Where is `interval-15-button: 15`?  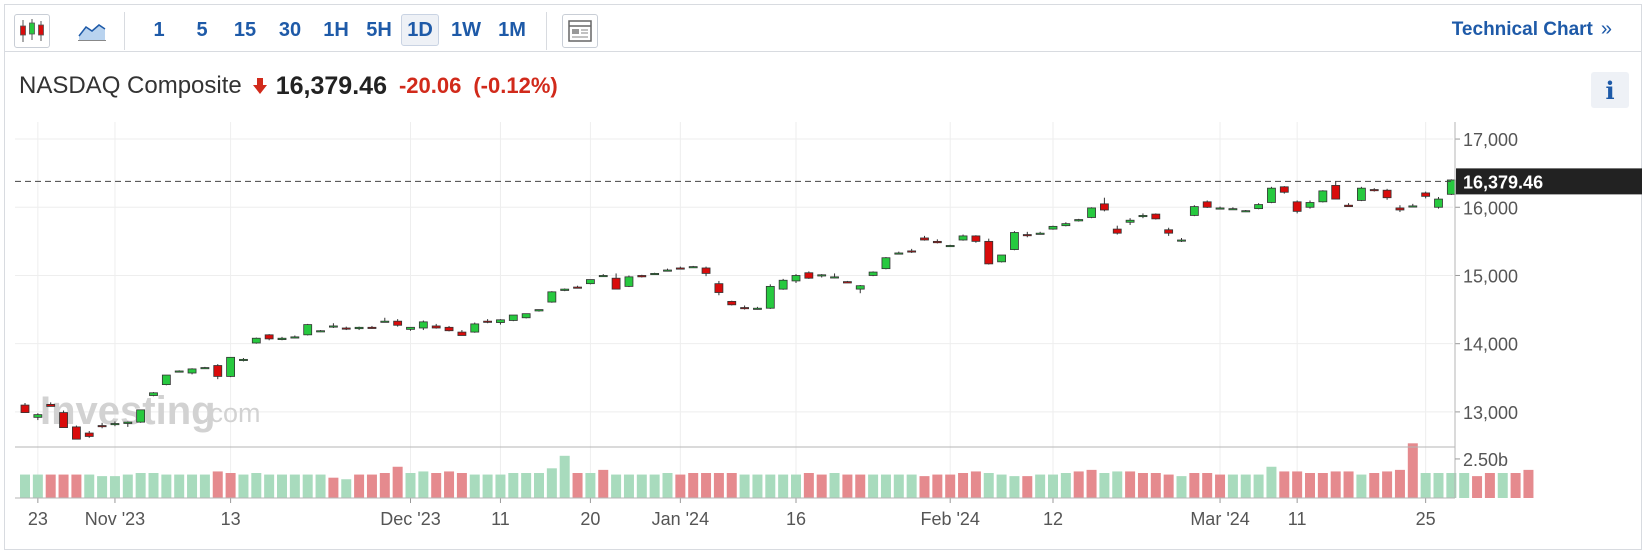 interval-15-button: 15 is located at coordinates (245, 29).